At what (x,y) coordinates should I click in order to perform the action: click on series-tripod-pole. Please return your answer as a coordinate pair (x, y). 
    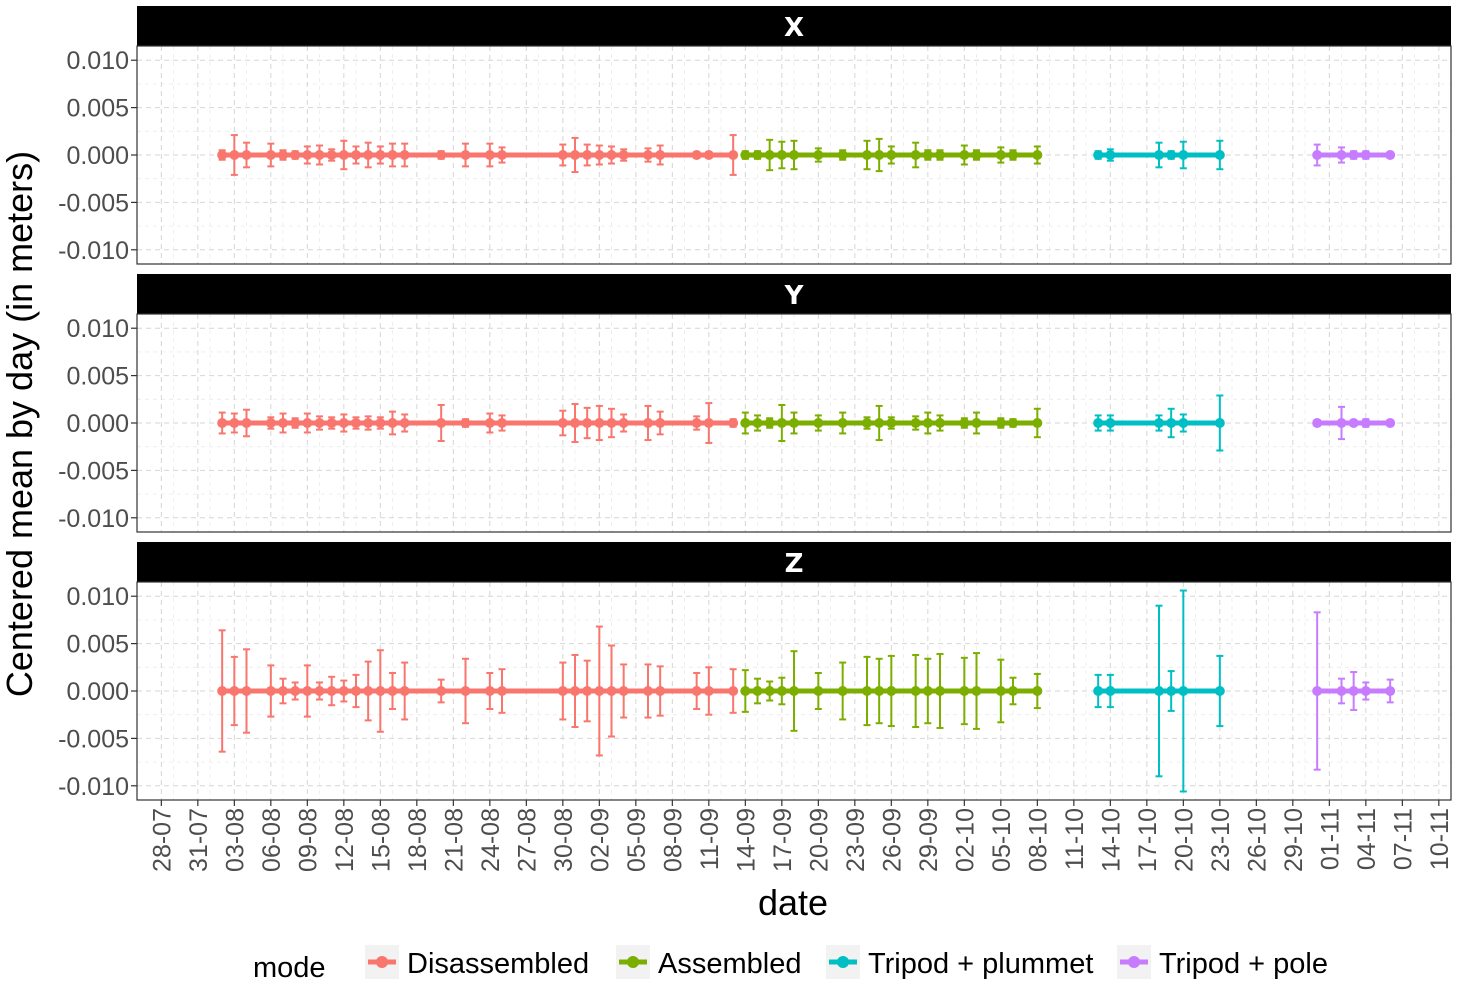
    Looking at the image, I should click on (1354, 423).